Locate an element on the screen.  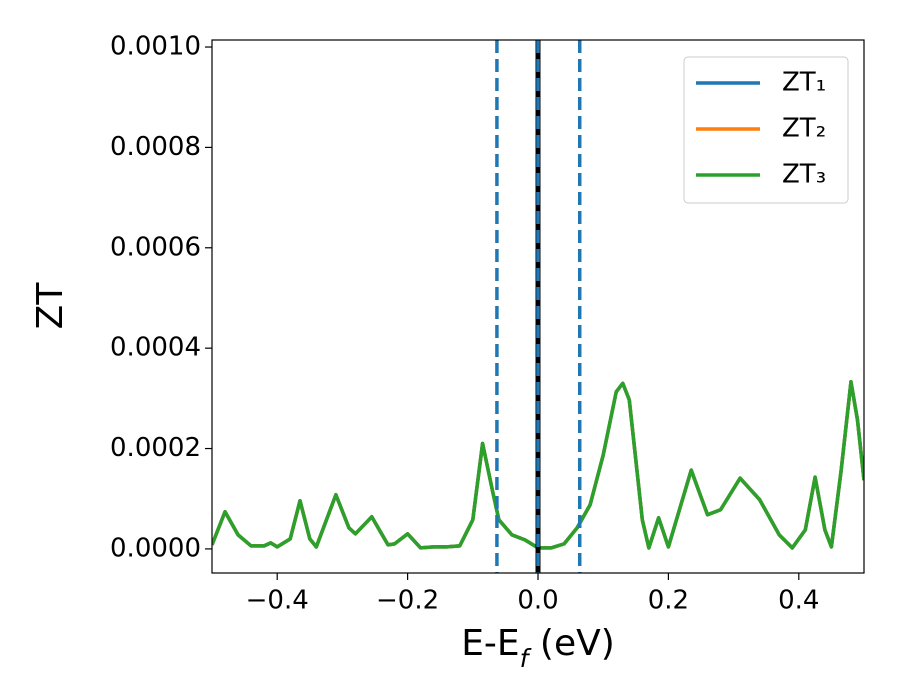
x-label-main: E-E is located at coordinates (490, 643).